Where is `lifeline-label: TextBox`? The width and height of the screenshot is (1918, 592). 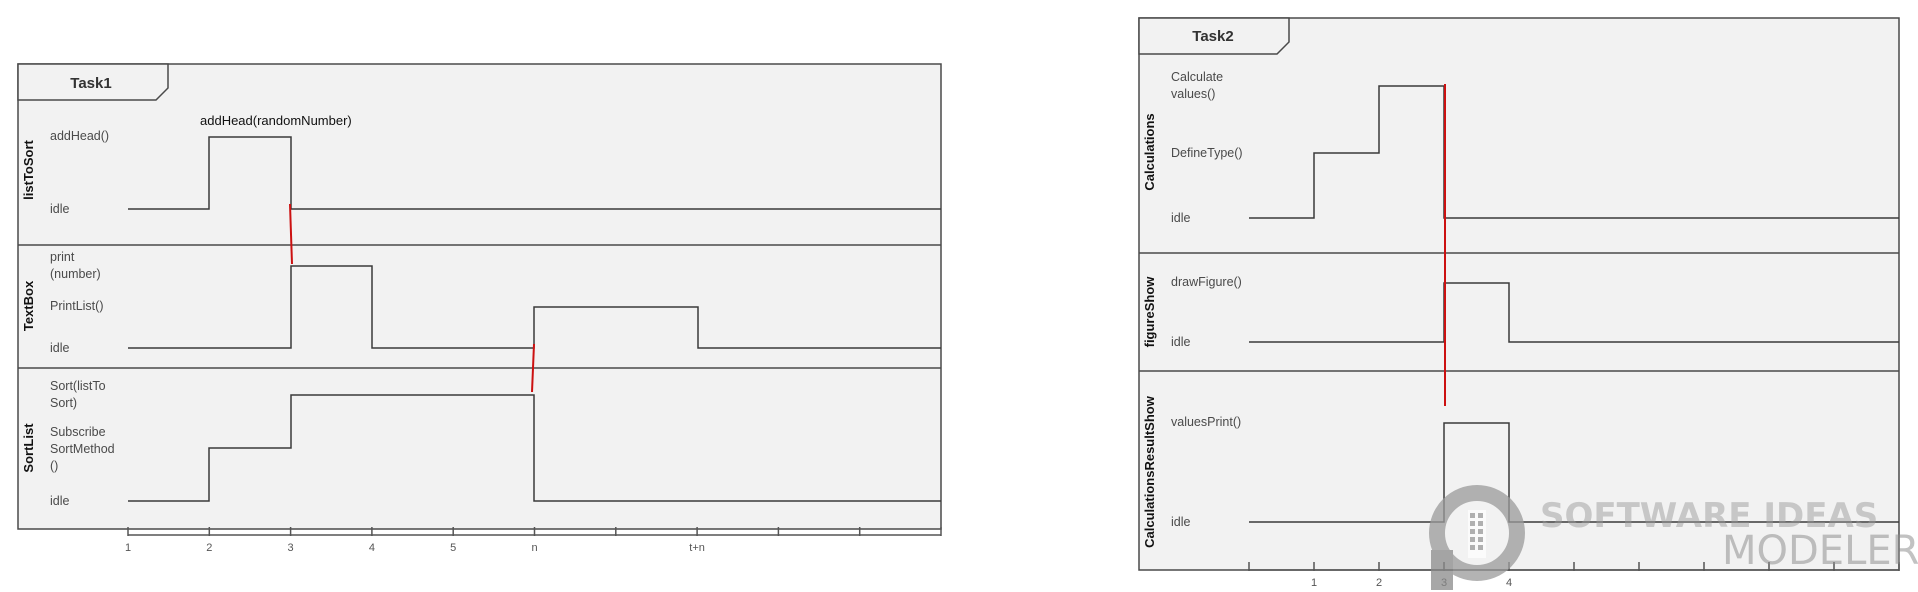 lifeline-label: TextBox is located at coordinates (28, 305).